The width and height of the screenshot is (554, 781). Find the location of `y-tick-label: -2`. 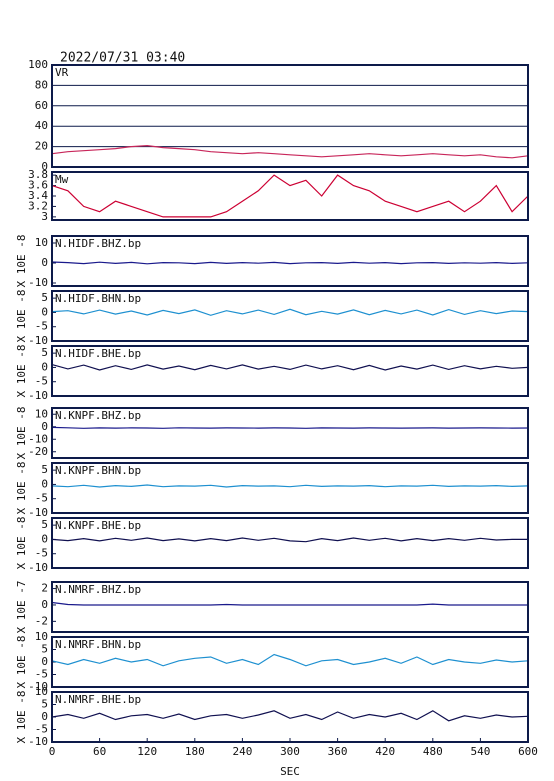

y-tick-label: -2 is located at coordinates (41, 620).